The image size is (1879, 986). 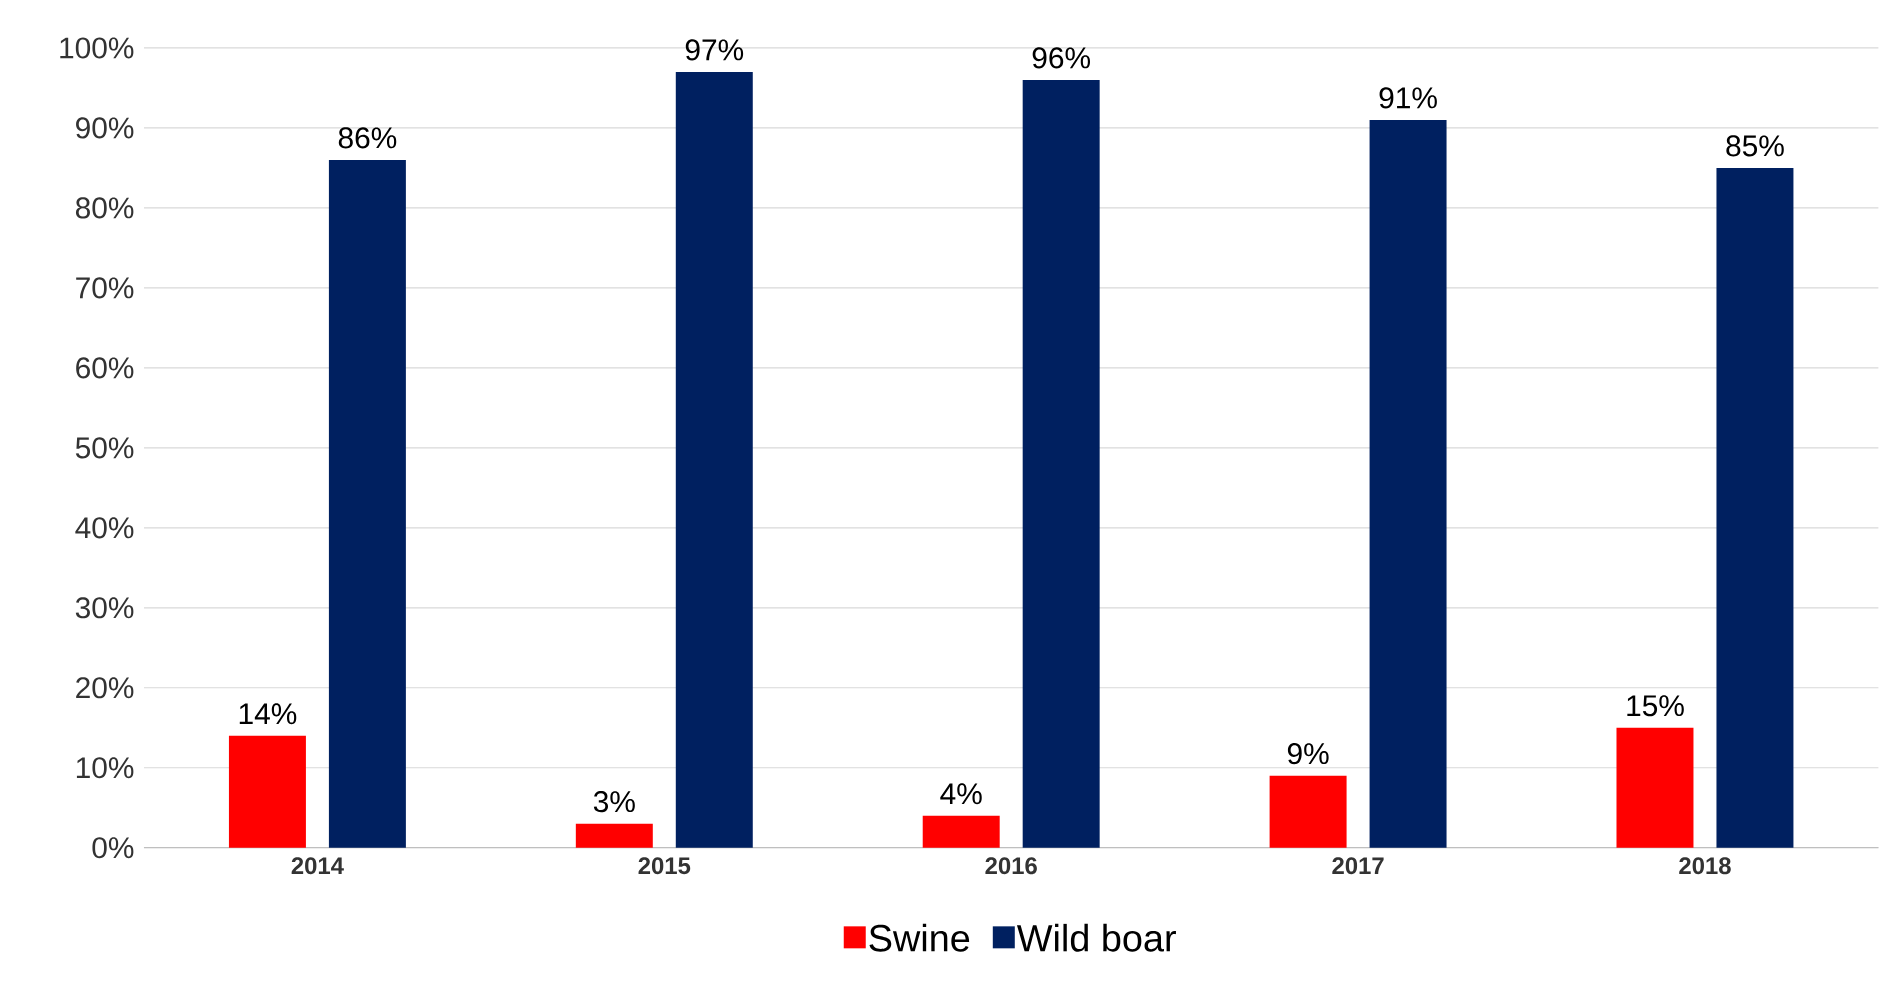 I want to click on x-tick-label: 2016, so click(x=1011, y=866).